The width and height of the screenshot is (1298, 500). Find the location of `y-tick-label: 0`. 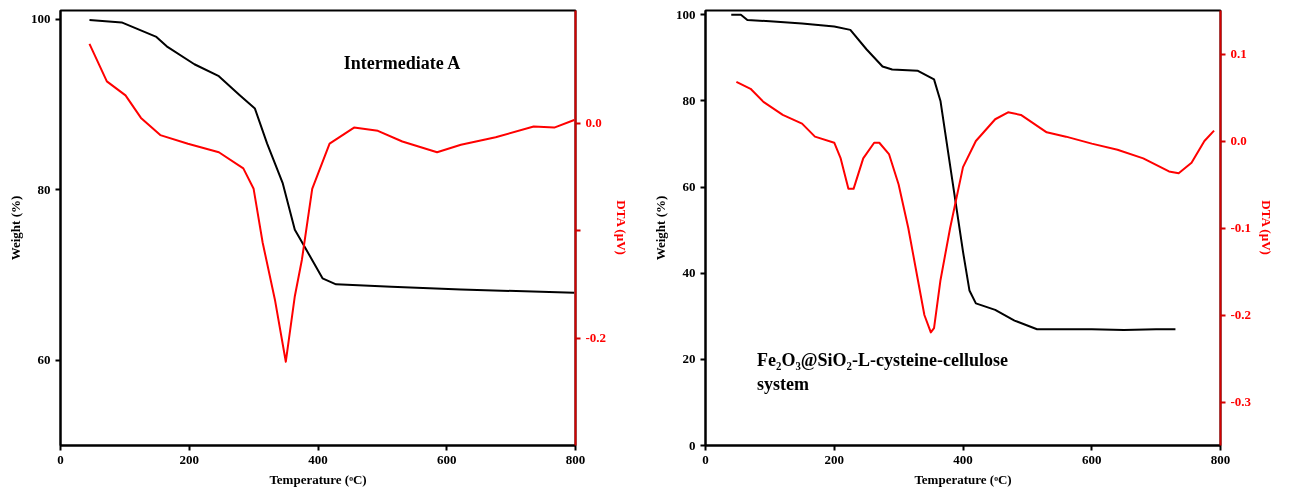

y-tick-label: 0 is located at coordinates (692, 445).